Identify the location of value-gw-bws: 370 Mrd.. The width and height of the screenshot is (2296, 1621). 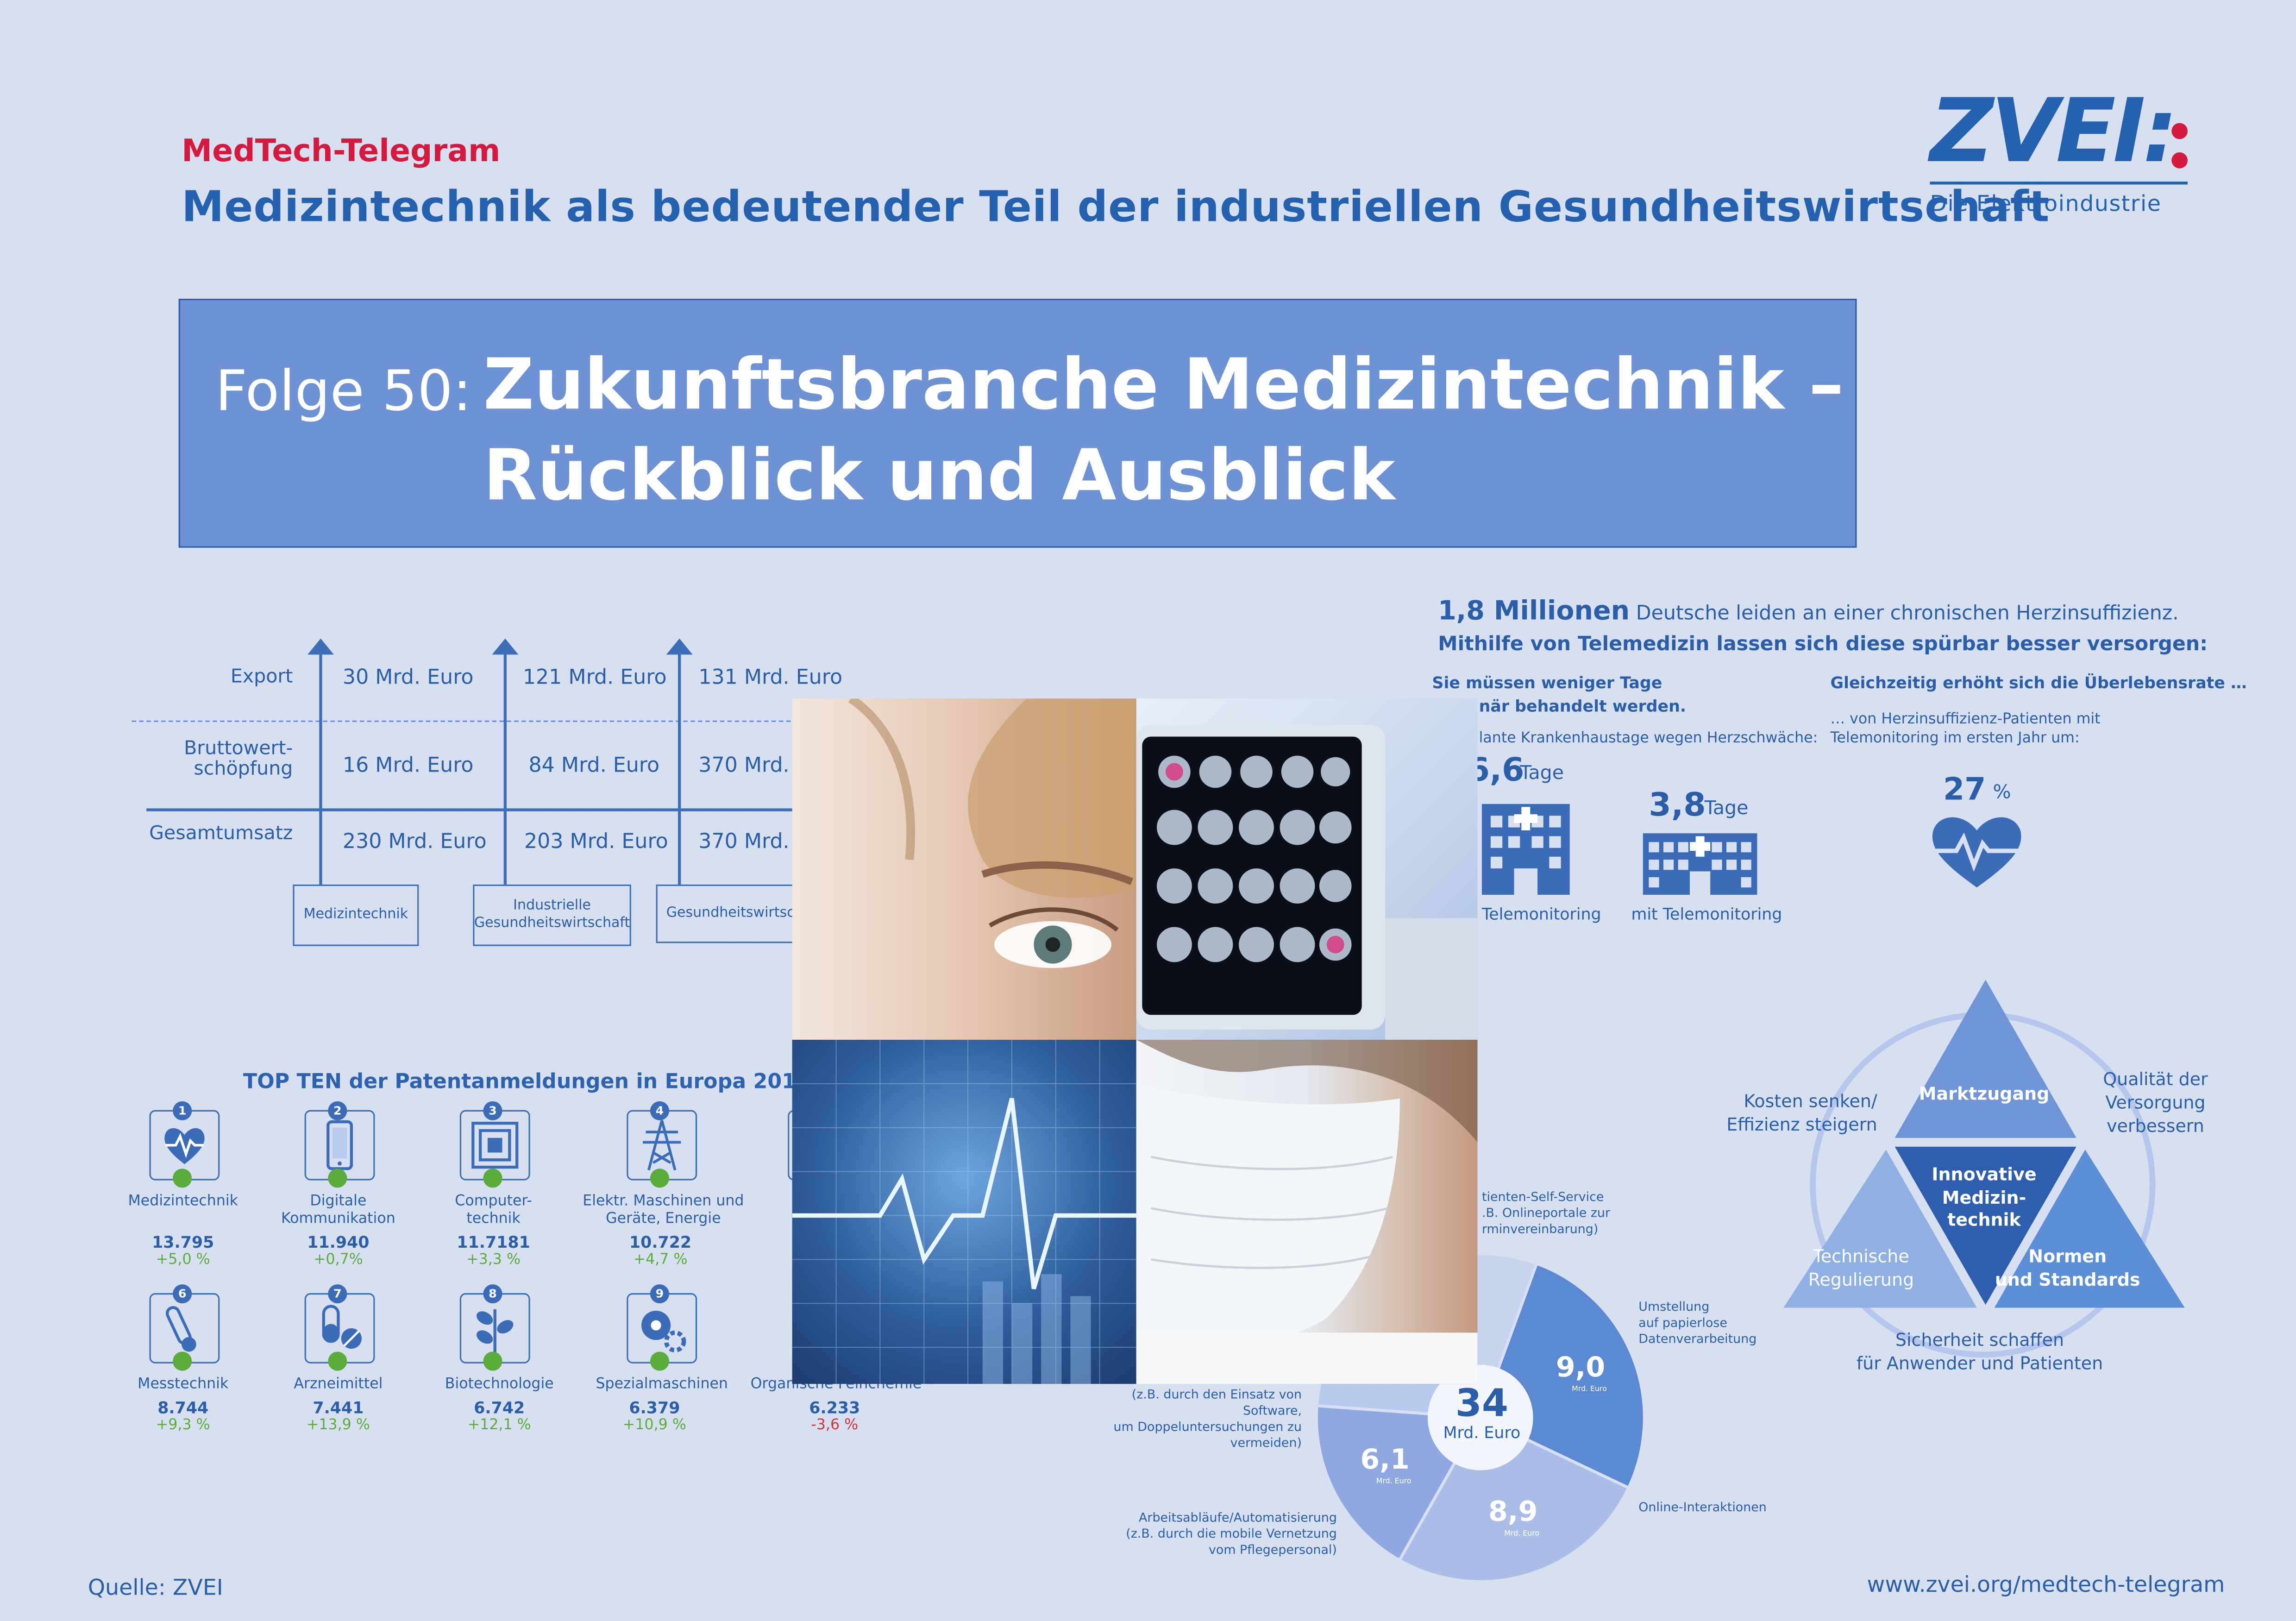
(744, 766).